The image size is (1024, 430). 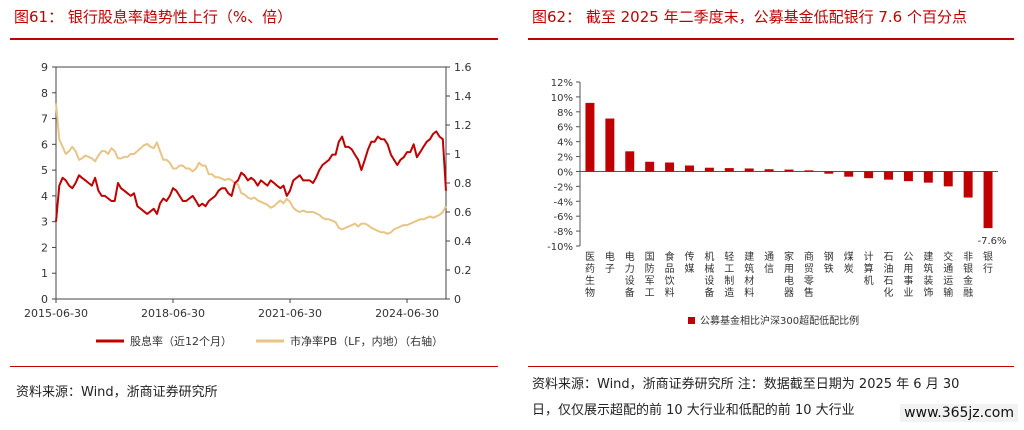 What do you see at coordinates (771, 366) in the screenshot?
I see `right-source-rule` at bounding box center [771, 366].